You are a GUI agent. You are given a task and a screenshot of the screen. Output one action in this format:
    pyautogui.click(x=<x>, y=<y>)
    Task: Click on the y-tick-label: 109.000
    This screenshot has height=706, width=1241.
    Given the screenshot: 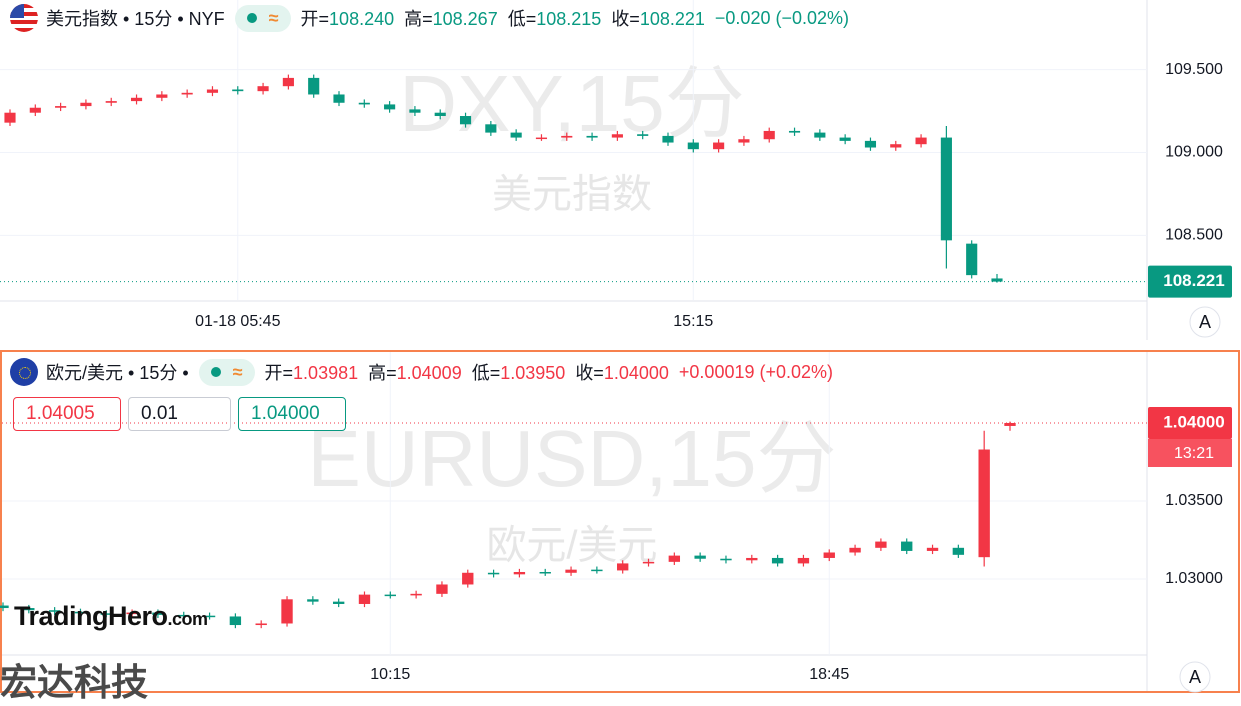 What is the action you would take?
    pyautogui.click(x=1194, y=152)
    